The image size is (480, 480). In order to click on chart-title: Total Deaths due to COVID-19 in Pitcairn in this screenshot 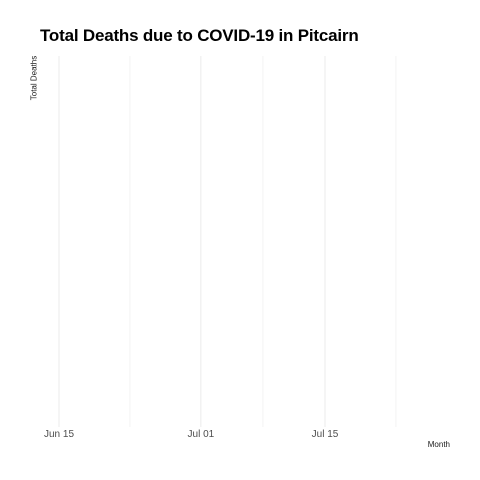, I will do `click(199, 35)`.